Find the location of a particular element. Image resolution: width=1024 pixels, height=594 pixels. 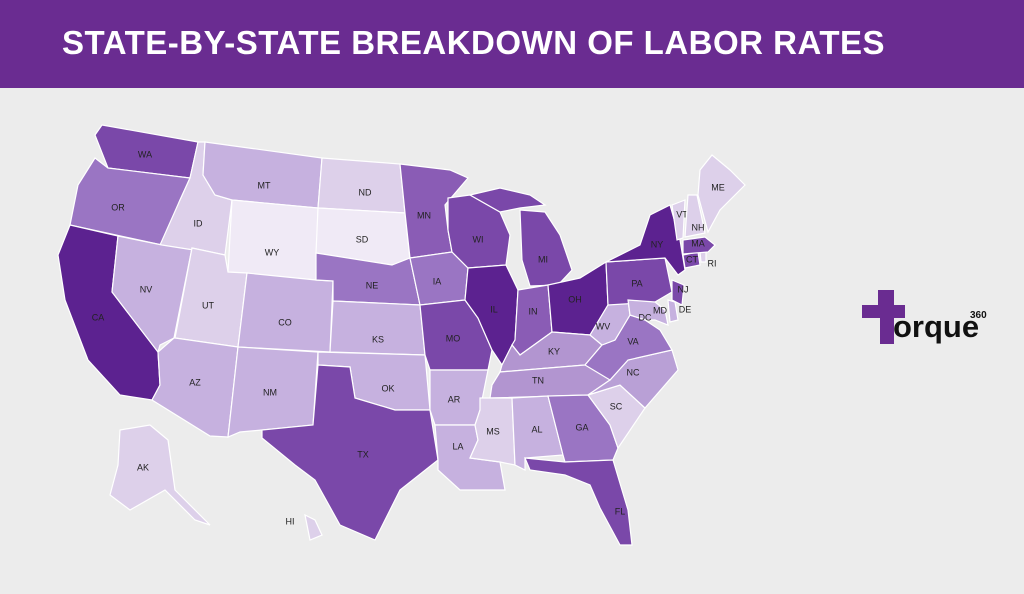

logo-mark is located at coordinates (883, 317).